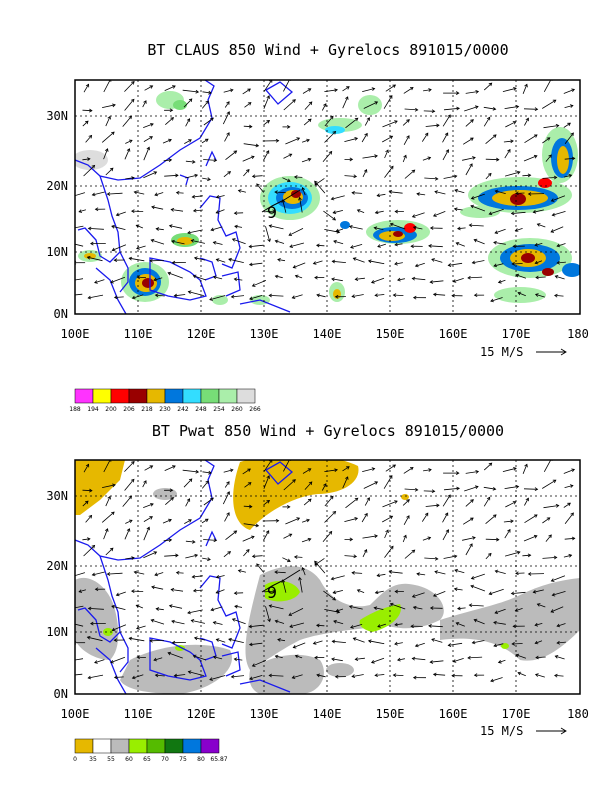 The image size is (612, 792). I want to click on x-tick: 160E, so click(453, 714).